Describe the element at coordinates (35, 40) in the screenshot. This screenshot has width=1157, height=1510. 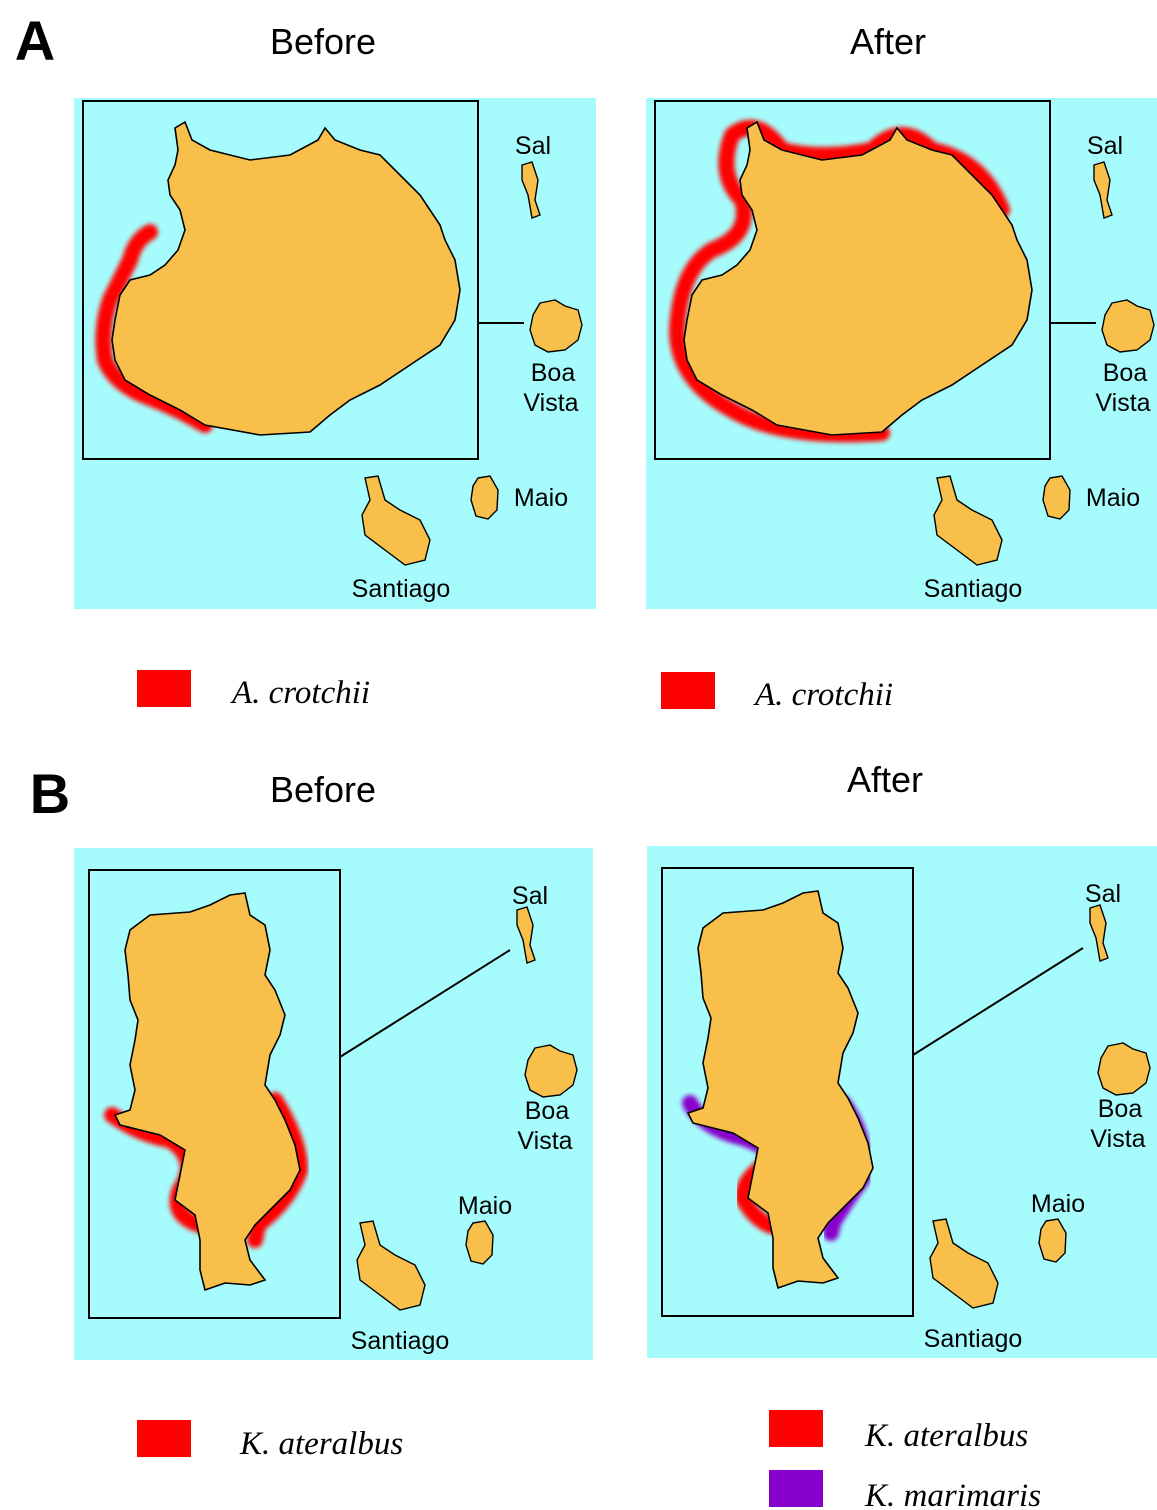
I see `section-letter: A` at that location.